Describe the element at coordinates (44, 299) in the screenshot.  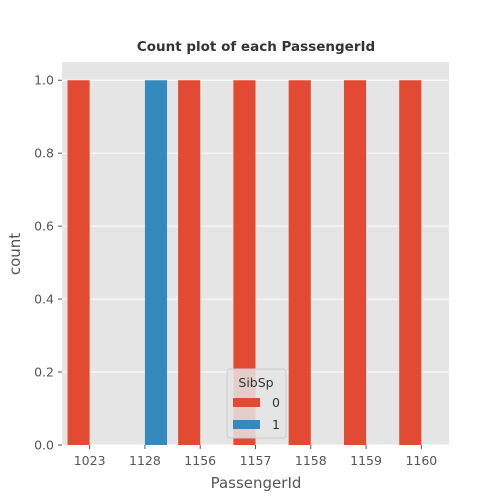
I see `y-tick-label-2: 0.4` at that location.